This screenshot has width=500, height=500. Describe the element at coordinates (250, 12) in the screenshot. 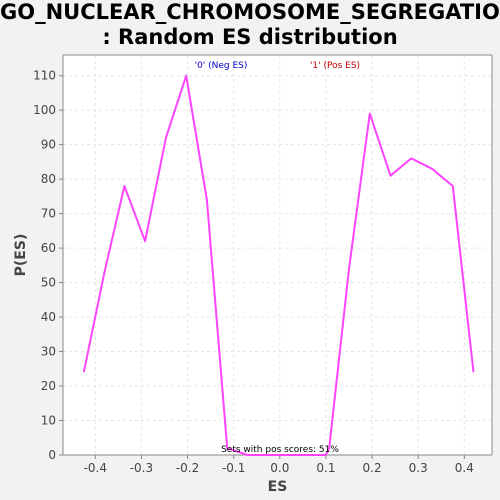

I see `chart-title-line-1: GO_NUCLEAR_CHROMOSOME_SEGREGATION` at that location.